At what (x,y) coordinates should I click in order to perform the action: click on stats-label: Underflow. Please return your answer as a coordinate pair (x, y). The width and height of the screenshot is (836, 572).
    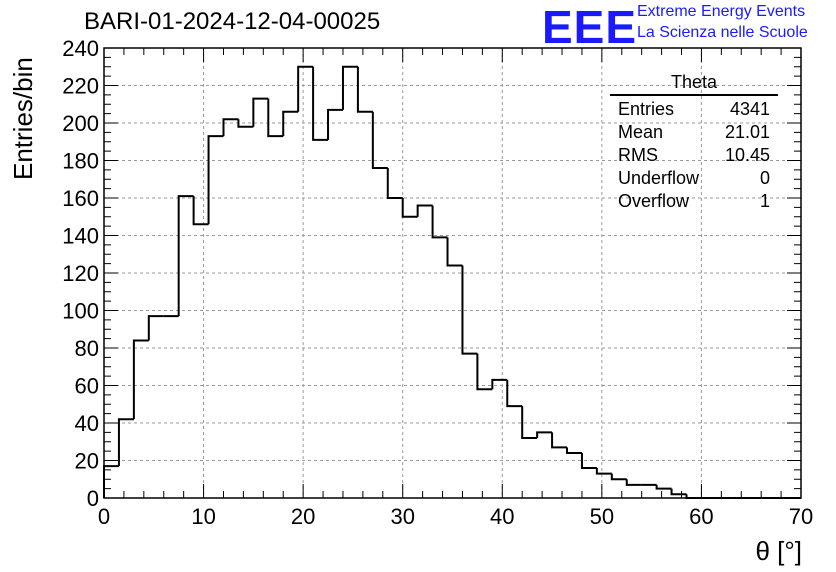
    Looking at the image, I should click on (659, 178).